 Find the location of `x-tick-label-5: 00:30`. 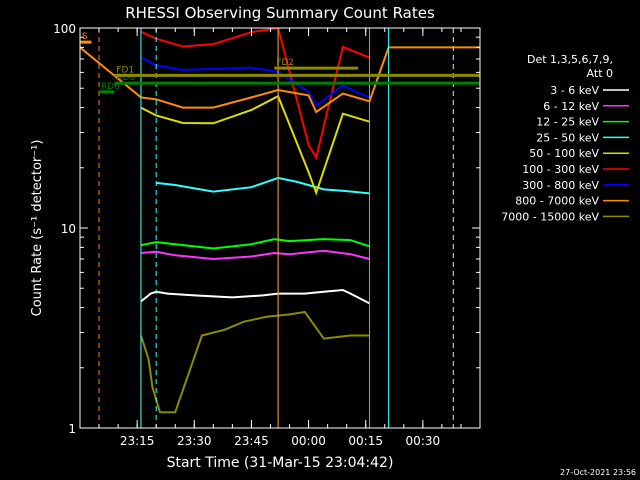

x-tick-label-5: 00:30 is located at coordinates (423, 441).